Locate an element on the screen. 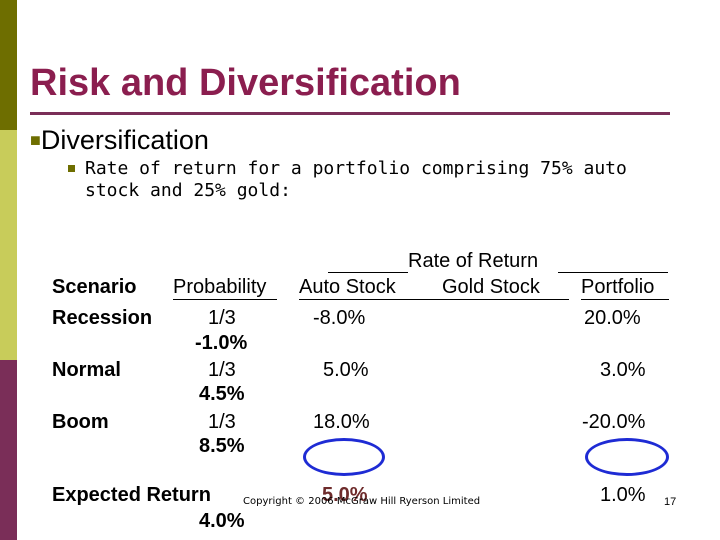 The image size is (720, 540). header-portfolio-underline is located at coordinates (625, 299).